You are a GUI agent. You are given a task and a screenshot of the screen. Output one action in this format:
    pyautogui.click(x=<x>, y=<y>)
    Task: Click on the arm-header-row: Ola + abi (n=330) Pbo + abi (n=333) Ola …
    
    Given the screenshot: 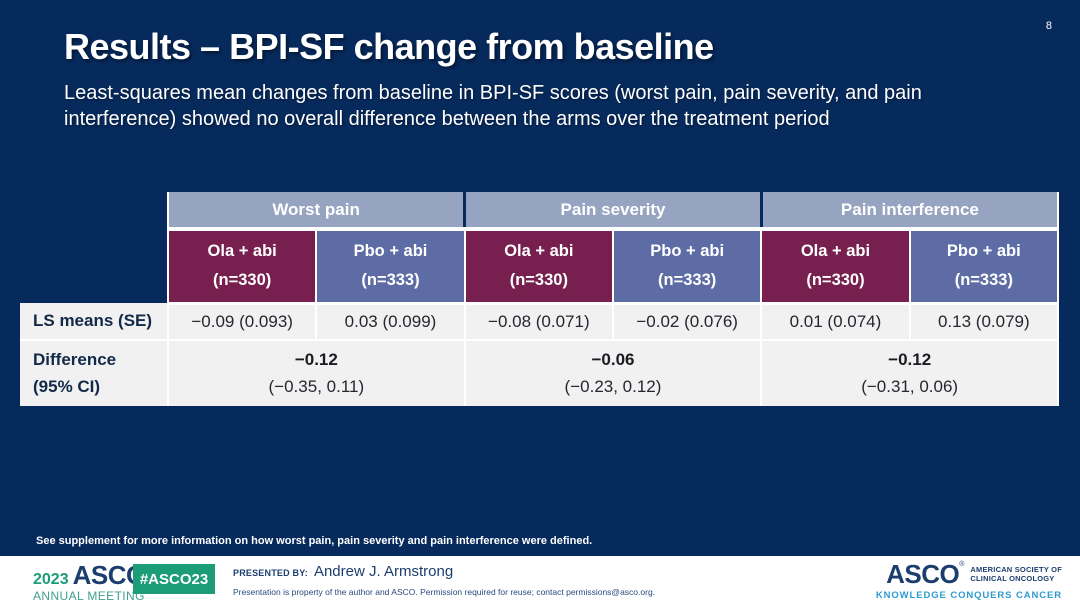 What is the action you would take?
    pyautogui.click(x=540, y=267)
    